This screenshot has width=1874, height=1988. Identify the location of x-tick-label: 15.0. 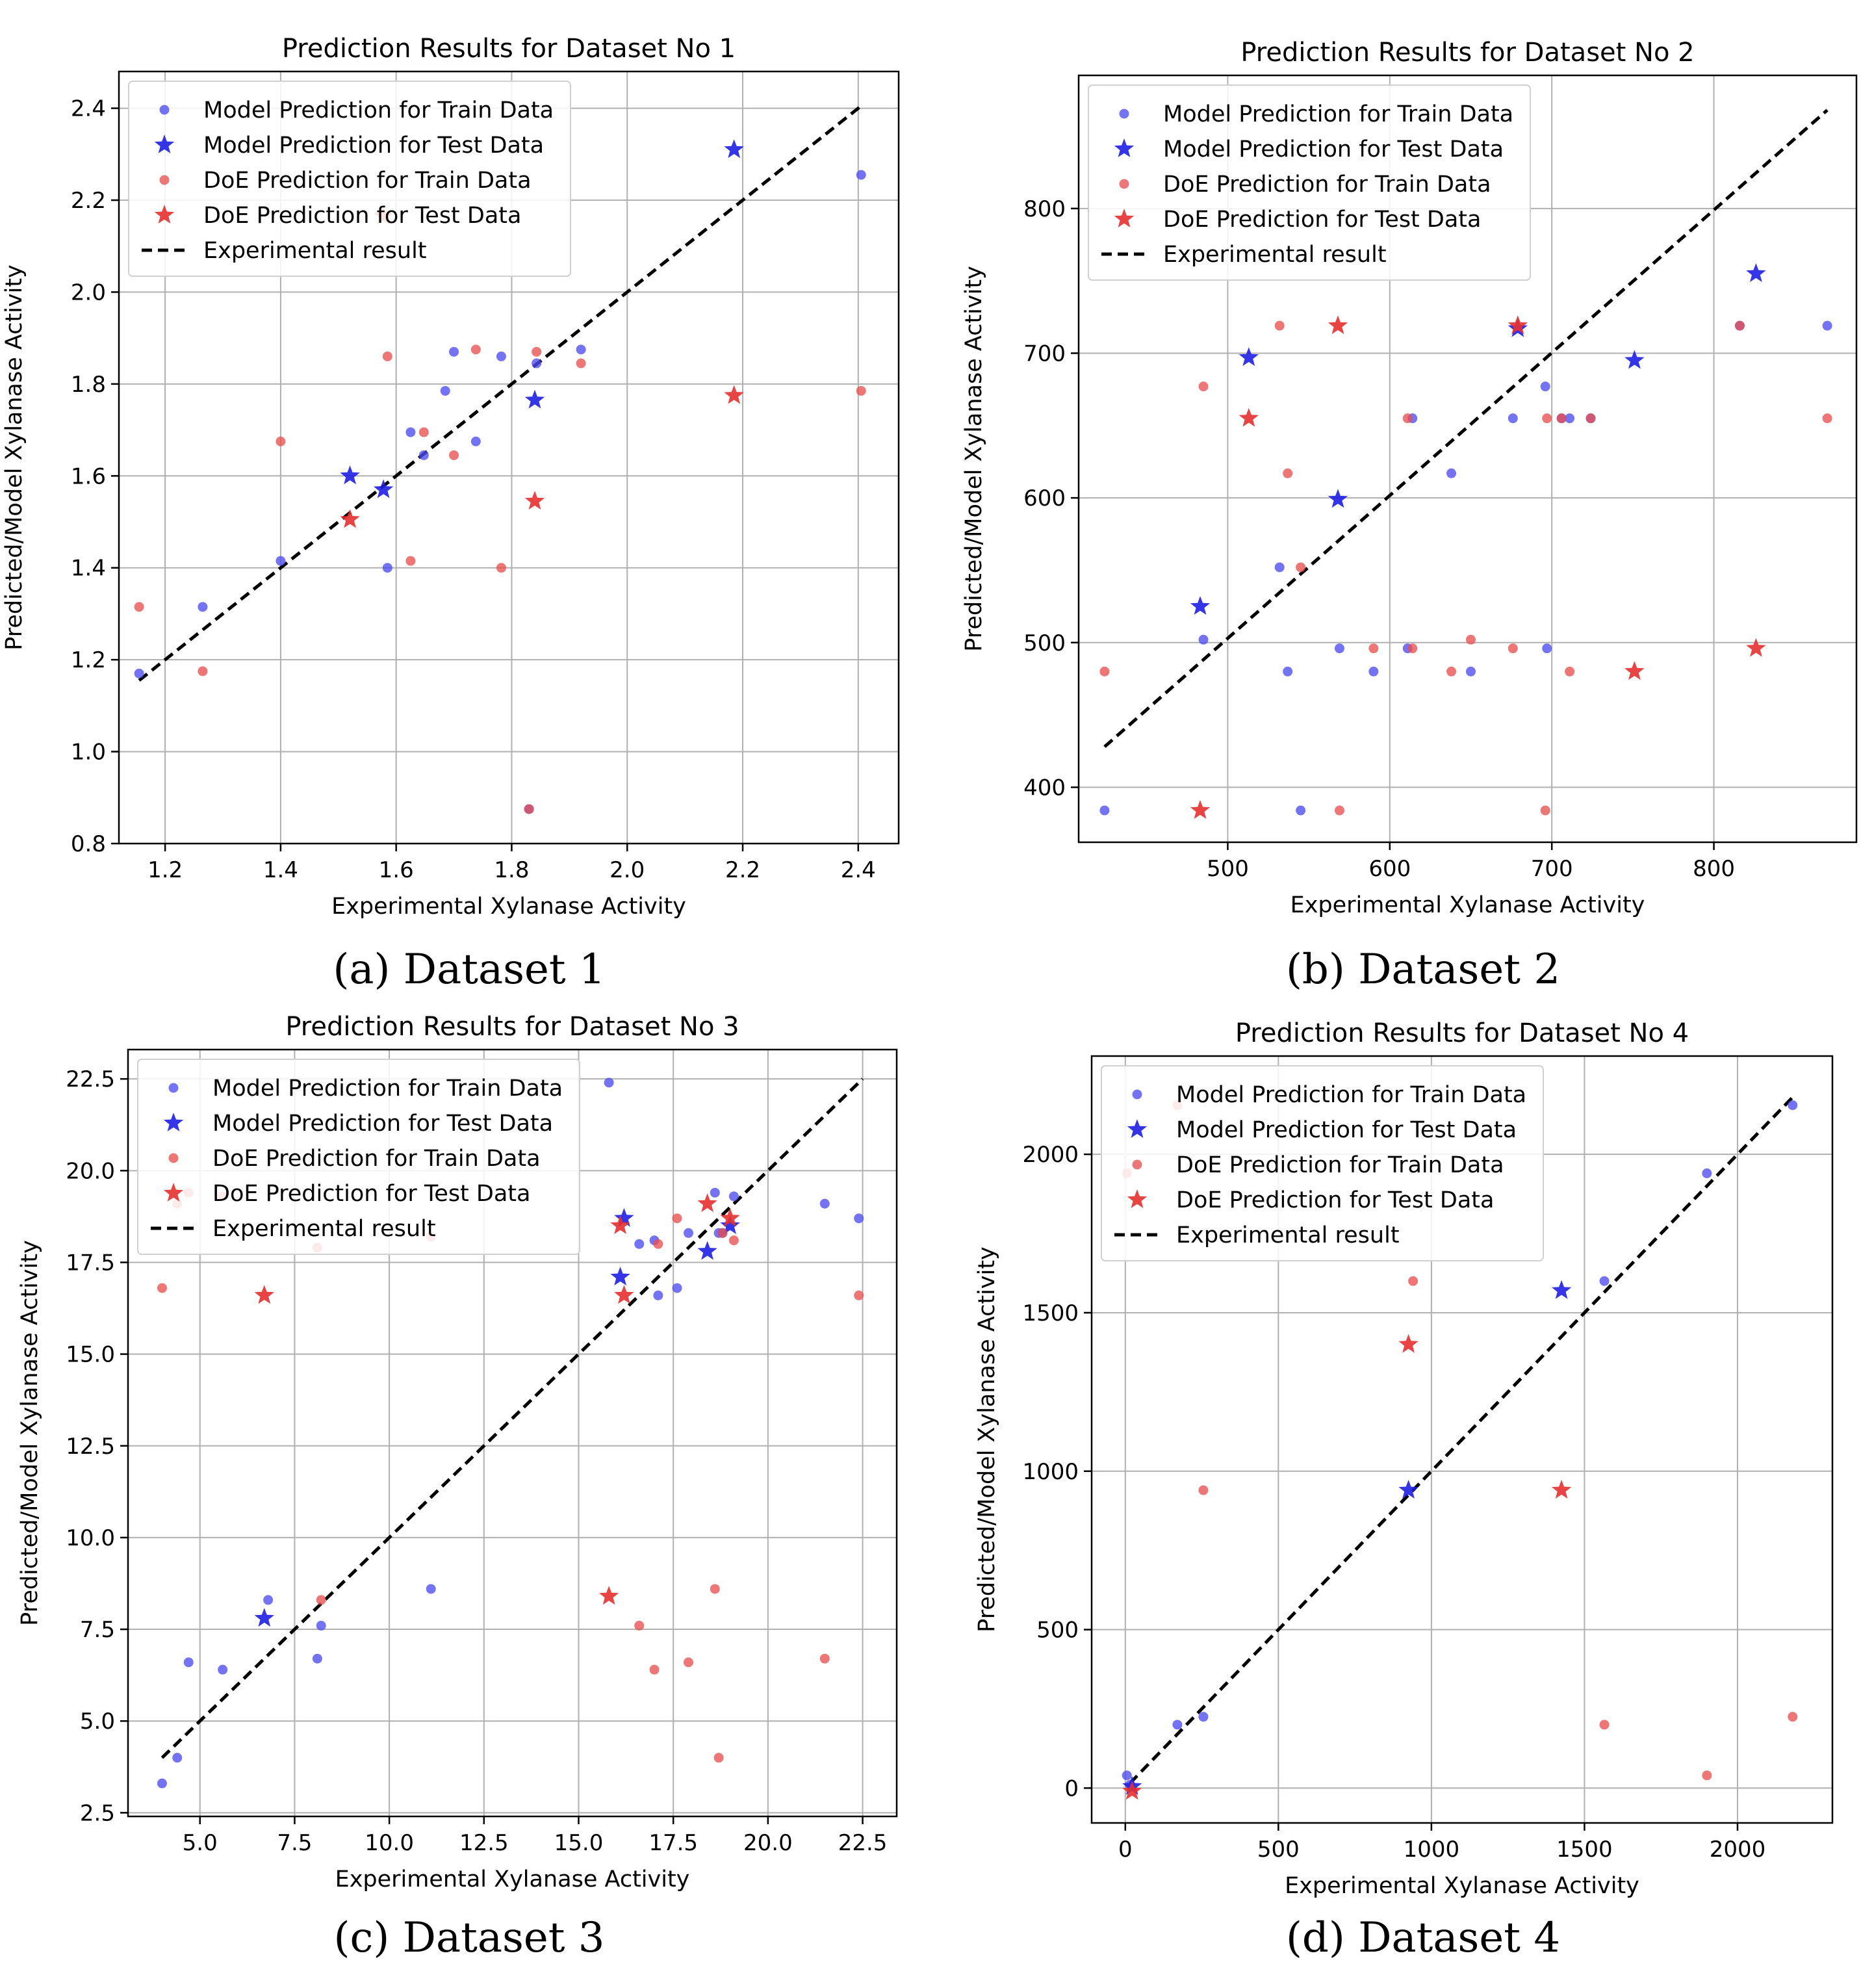
(579, 1843).